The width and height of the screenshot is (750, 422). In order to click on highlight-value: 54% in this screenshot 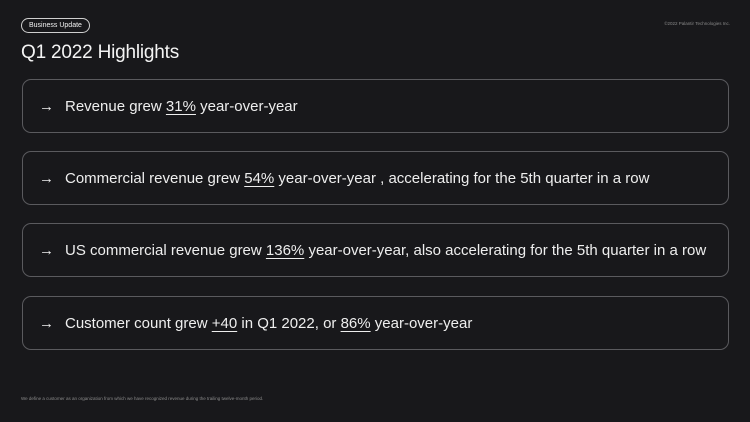, I will do `click(259, 178)`.